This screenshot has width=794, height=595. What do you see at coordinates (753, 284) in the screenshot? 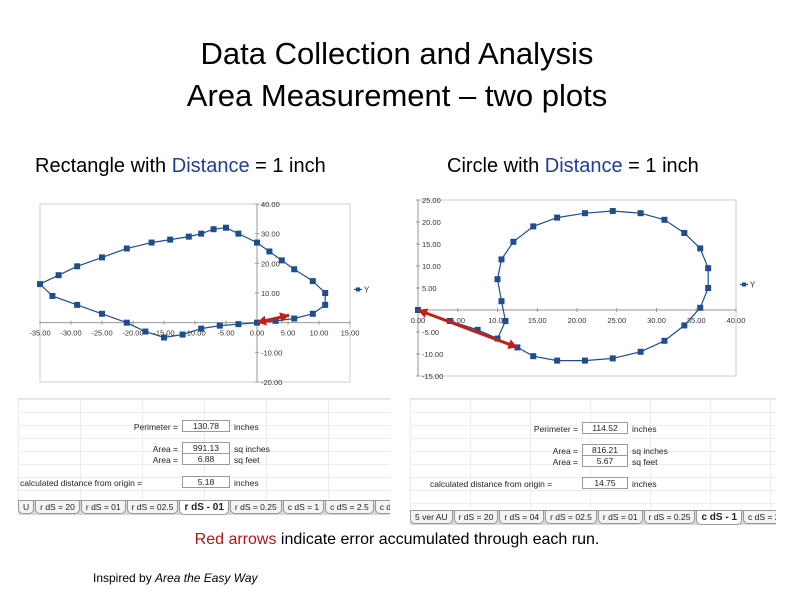
I see `legend-label: Y` at bounding box center [753, 284].